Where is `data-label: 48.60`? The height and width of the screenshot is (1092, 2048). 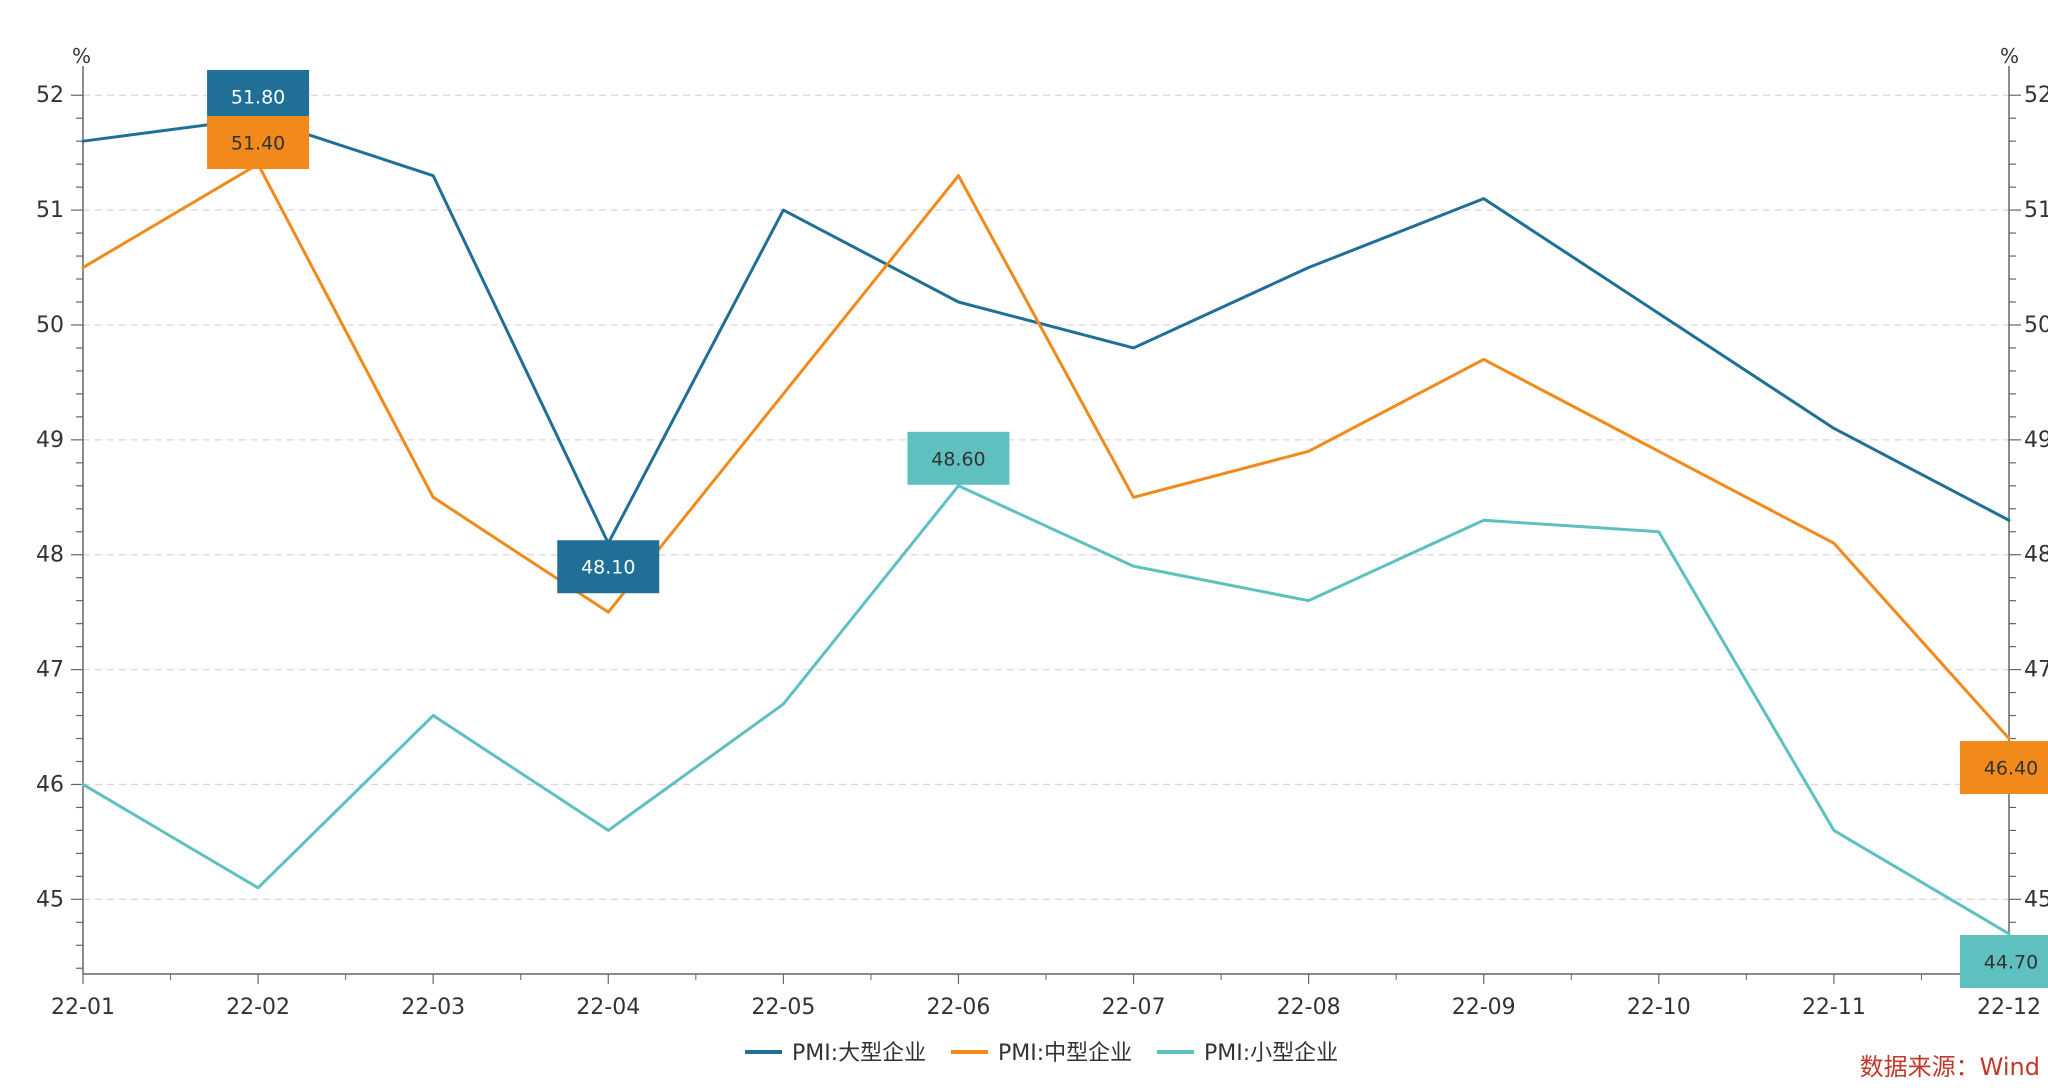
data-label: 48.60 is located at coordinates (958, 459).